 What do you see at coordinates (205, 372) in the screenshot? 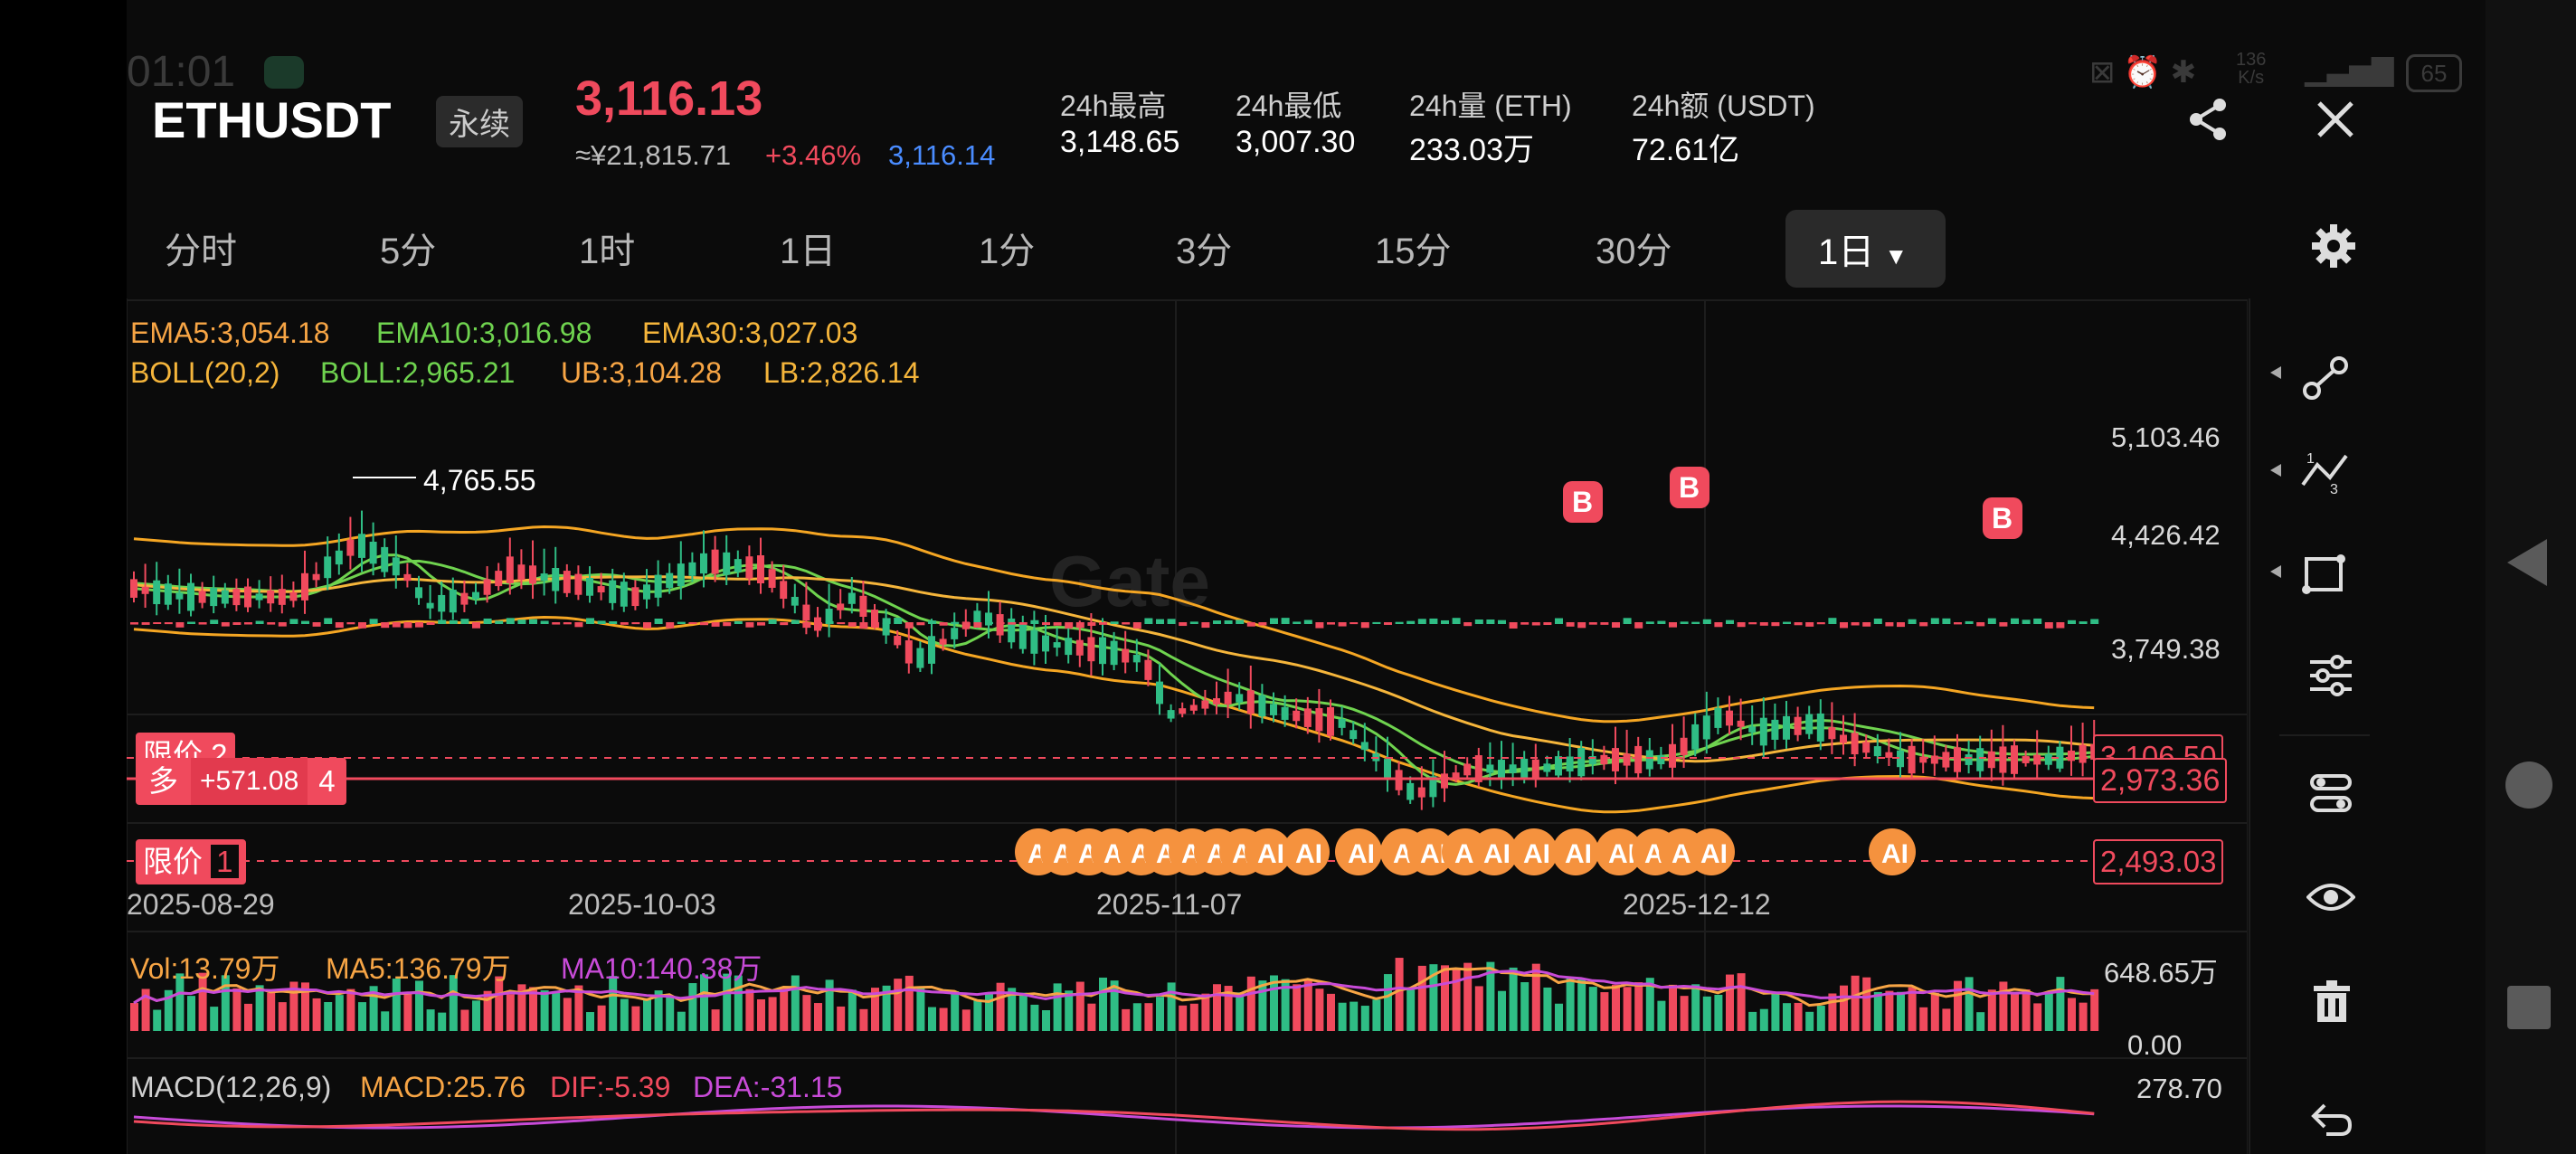
I see `boll-params-legend: BOLL(20,2)` at bounding box center [205, 372].